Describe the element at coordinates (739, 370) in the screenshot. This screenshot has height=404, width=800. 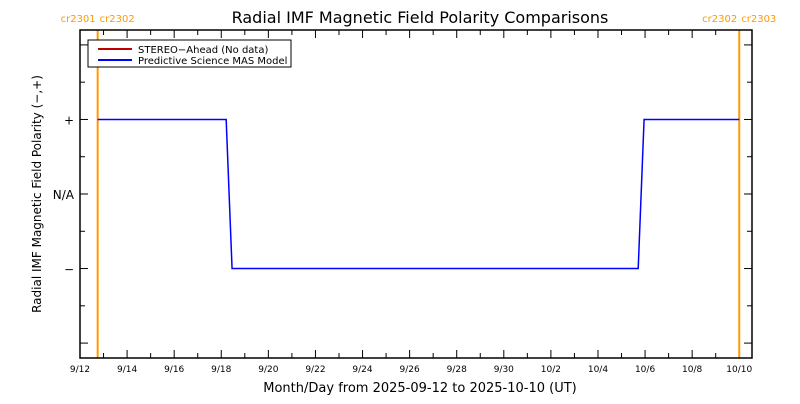
I see `x-tick-label: 10/10` at that location.